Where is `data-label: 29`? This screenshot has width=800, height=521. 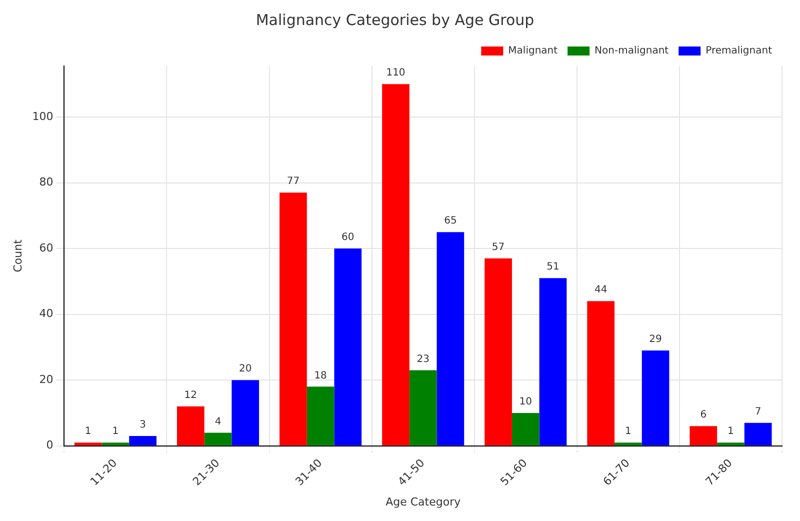
data-label: 29 is located at coordinates (655, 340).